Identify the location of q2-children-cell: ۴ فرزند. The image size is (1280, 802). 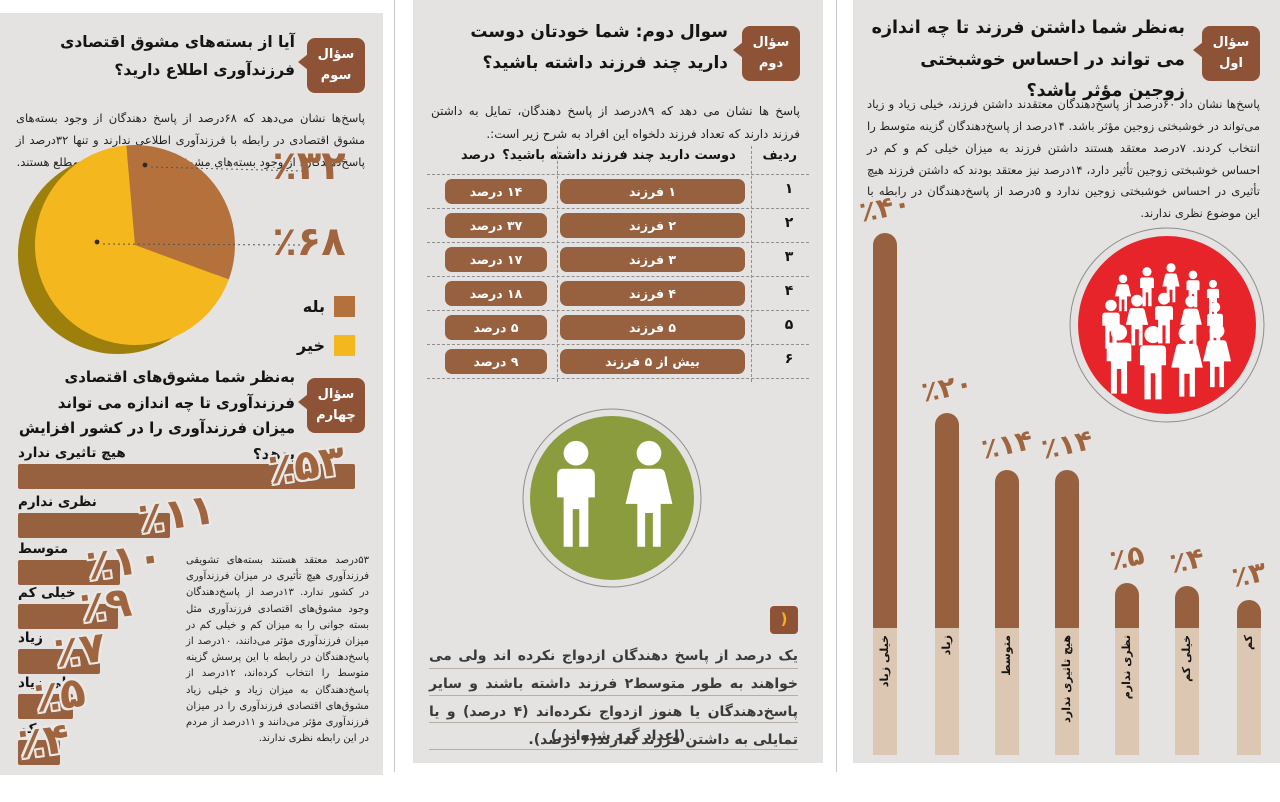
(652, 293).